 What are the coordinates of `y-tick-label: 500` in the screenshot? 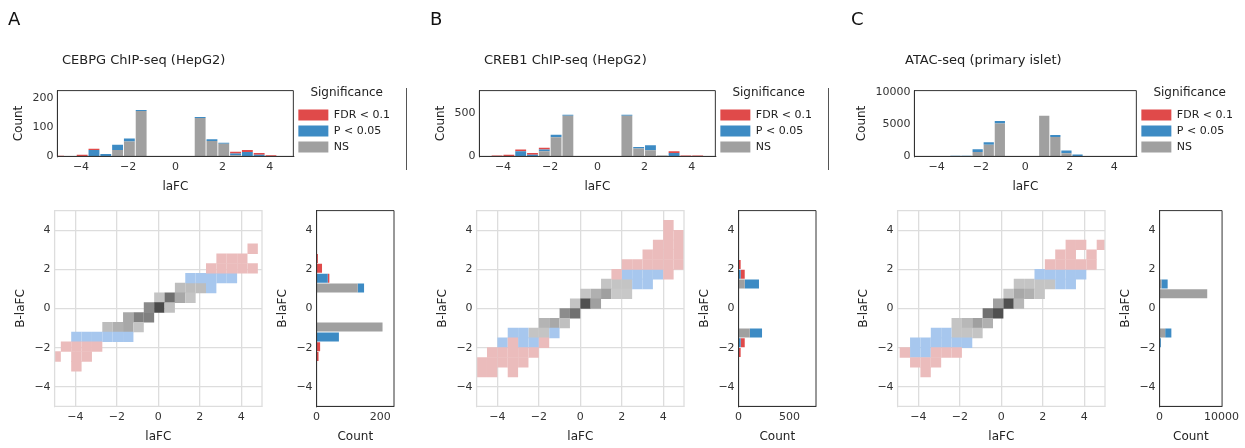 It's located at (465, 112).